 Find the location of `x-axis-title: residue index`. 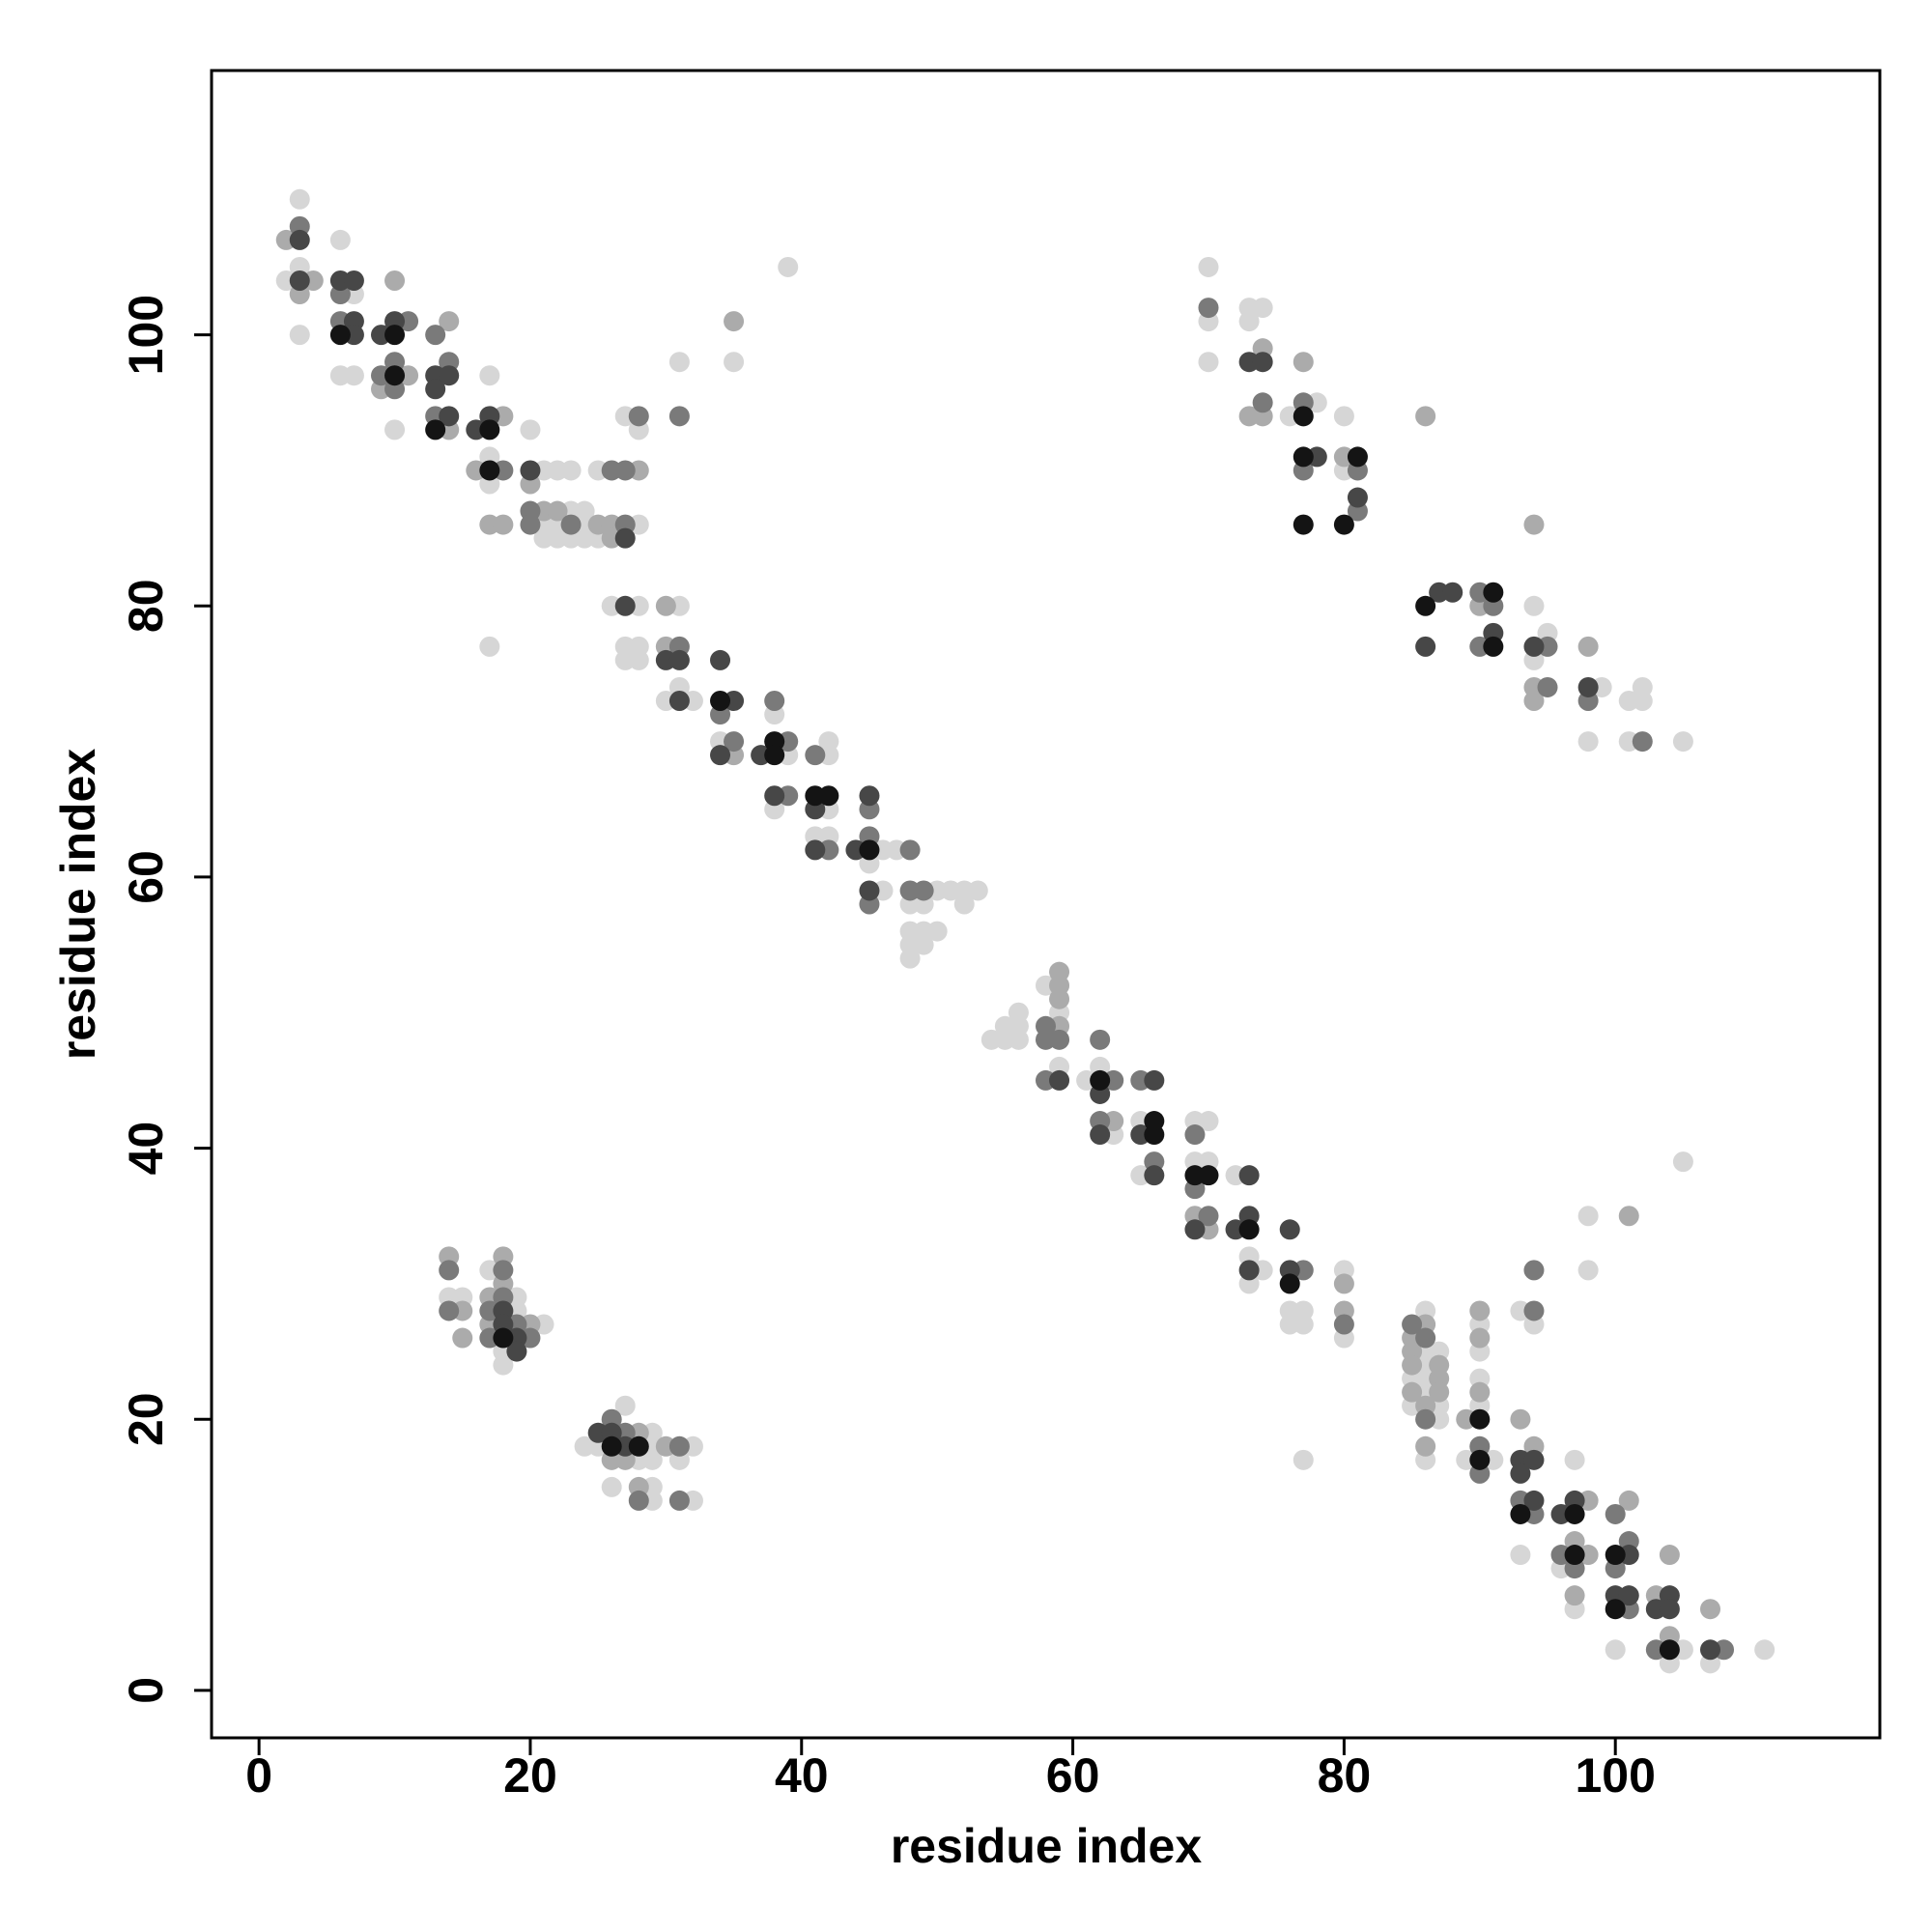

x-axis-title: residue index is located at coordinates (1047, 1846).